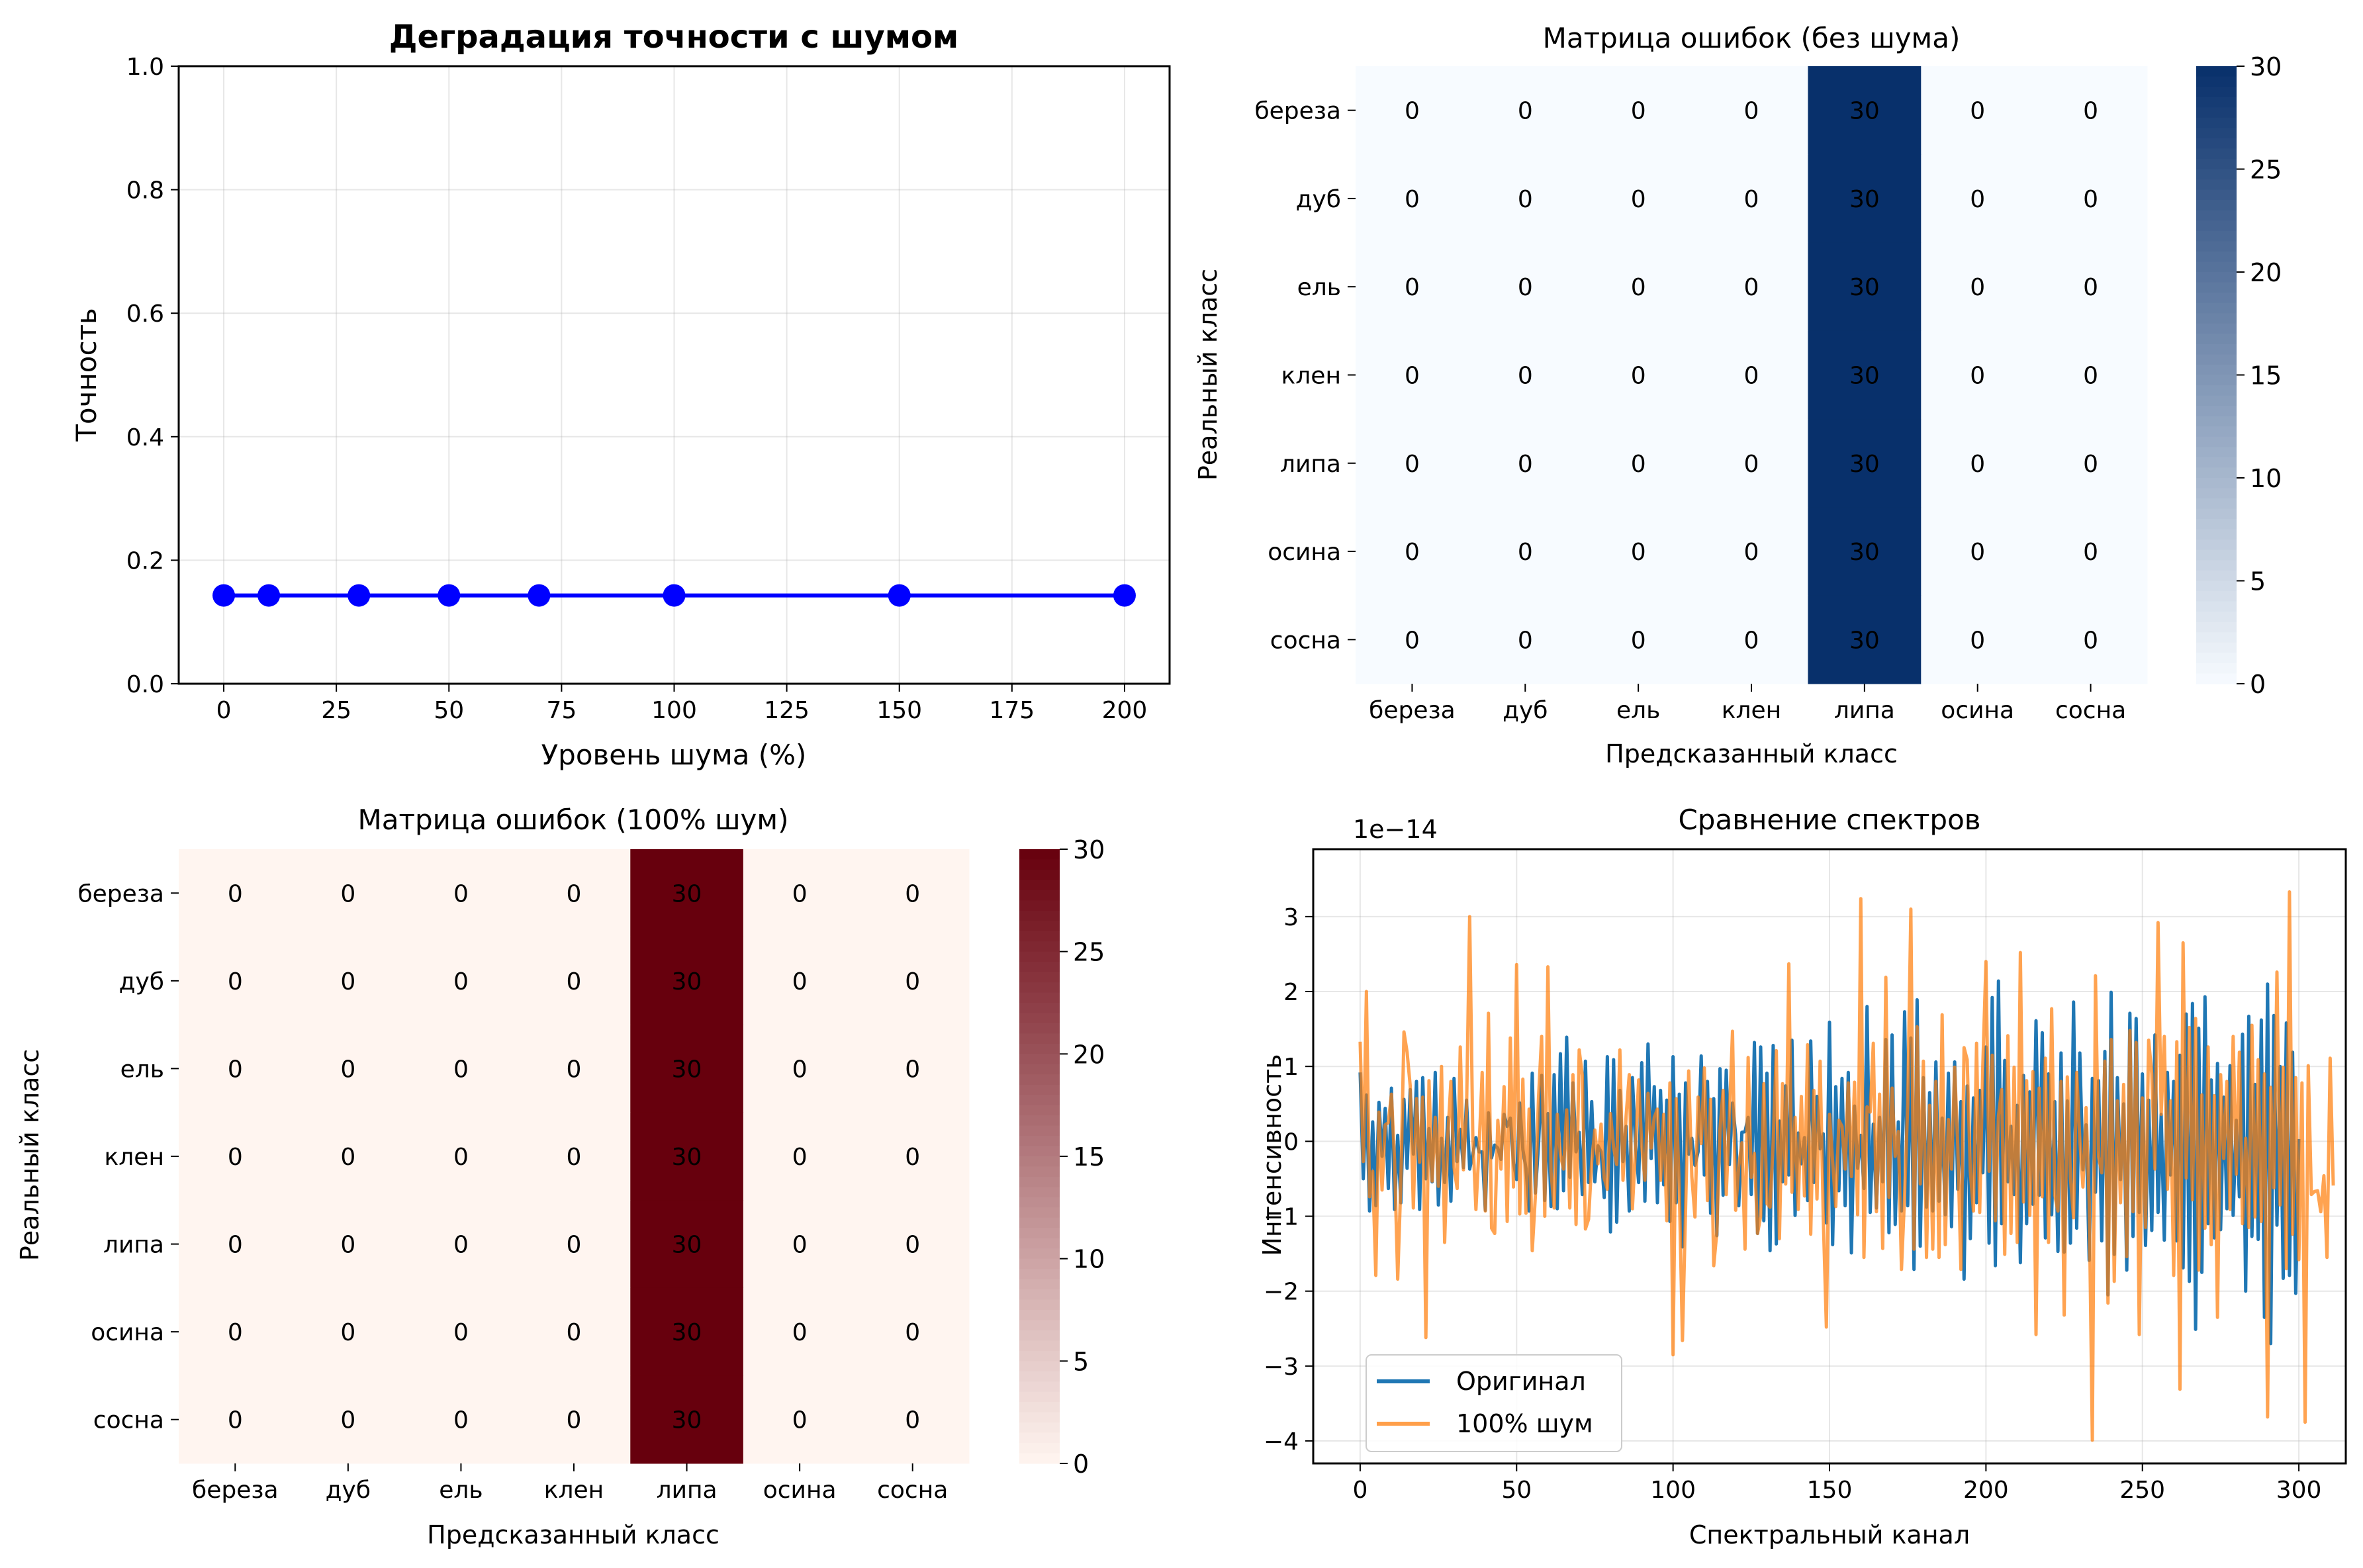 This screenshot has height=1568, width=2363. Describe the element at coordinates (1516, 1490) in the screenshot. I see `x-tick-label: 50` at that location.